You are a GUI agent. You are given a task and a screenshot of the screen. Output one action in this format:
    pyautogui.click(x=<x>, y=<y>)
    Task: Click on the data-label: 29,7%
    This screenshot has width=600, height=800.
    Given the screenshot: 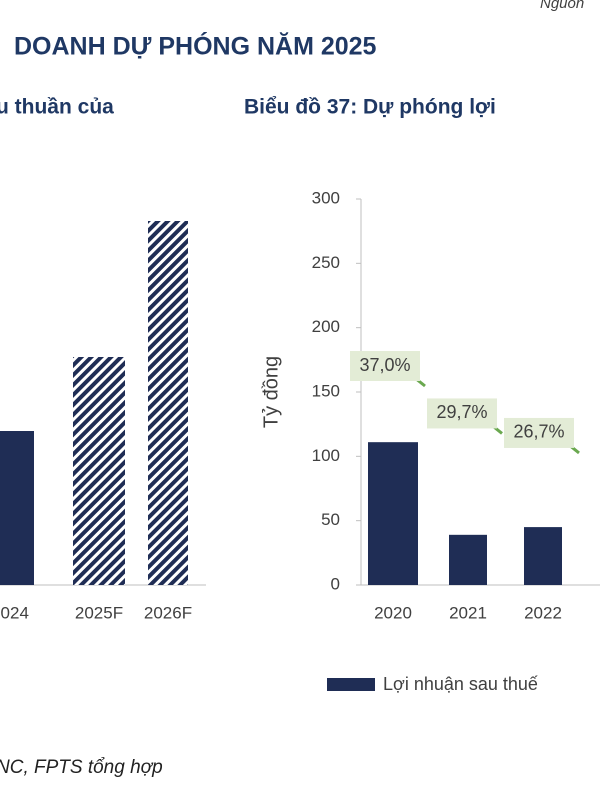 What is the action you would take?
    pyautogui.click(x=461, y=412)
    